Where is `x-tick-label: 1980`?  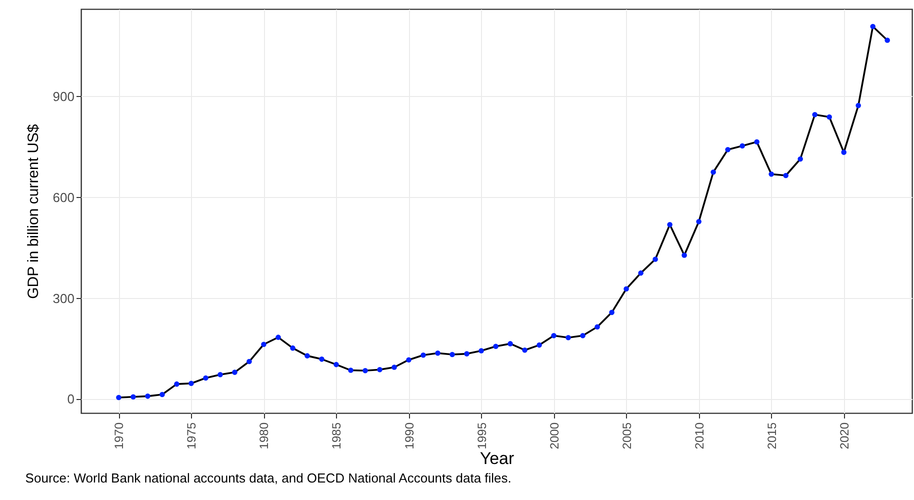 x-tick-label: 1980 is located at coordinates (264, 436).